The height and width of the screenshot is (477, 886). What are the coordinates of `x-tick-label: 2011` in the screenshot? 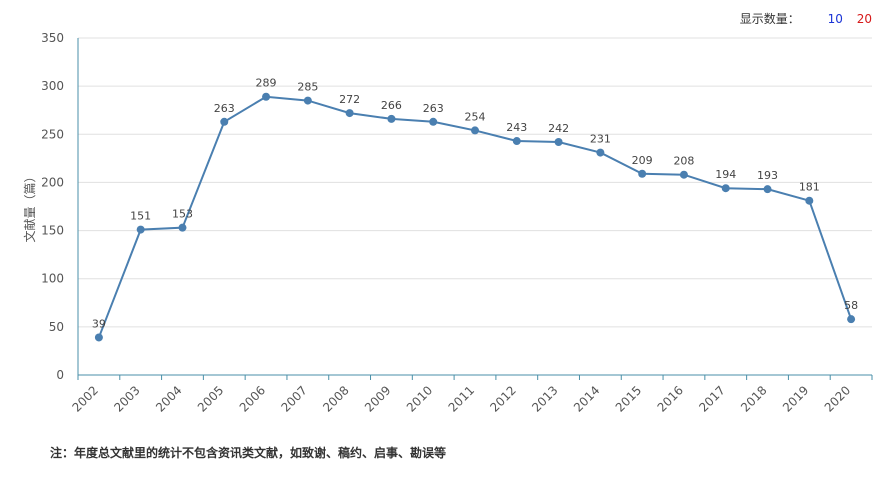 It's located at (461, 398).